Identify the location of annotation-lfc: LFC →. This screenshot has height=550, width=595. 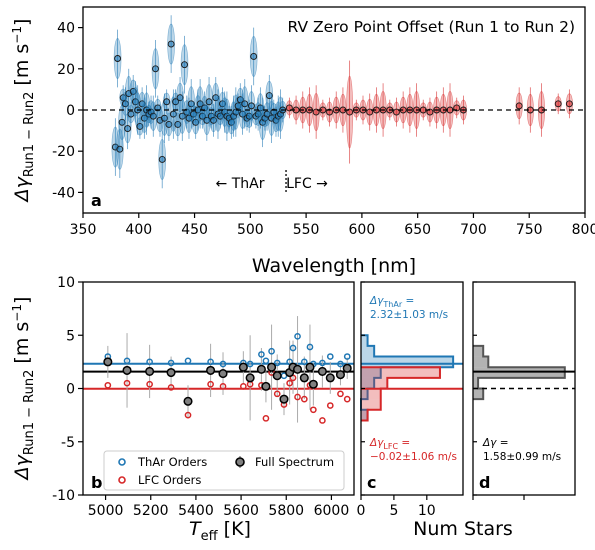
(307, 184).